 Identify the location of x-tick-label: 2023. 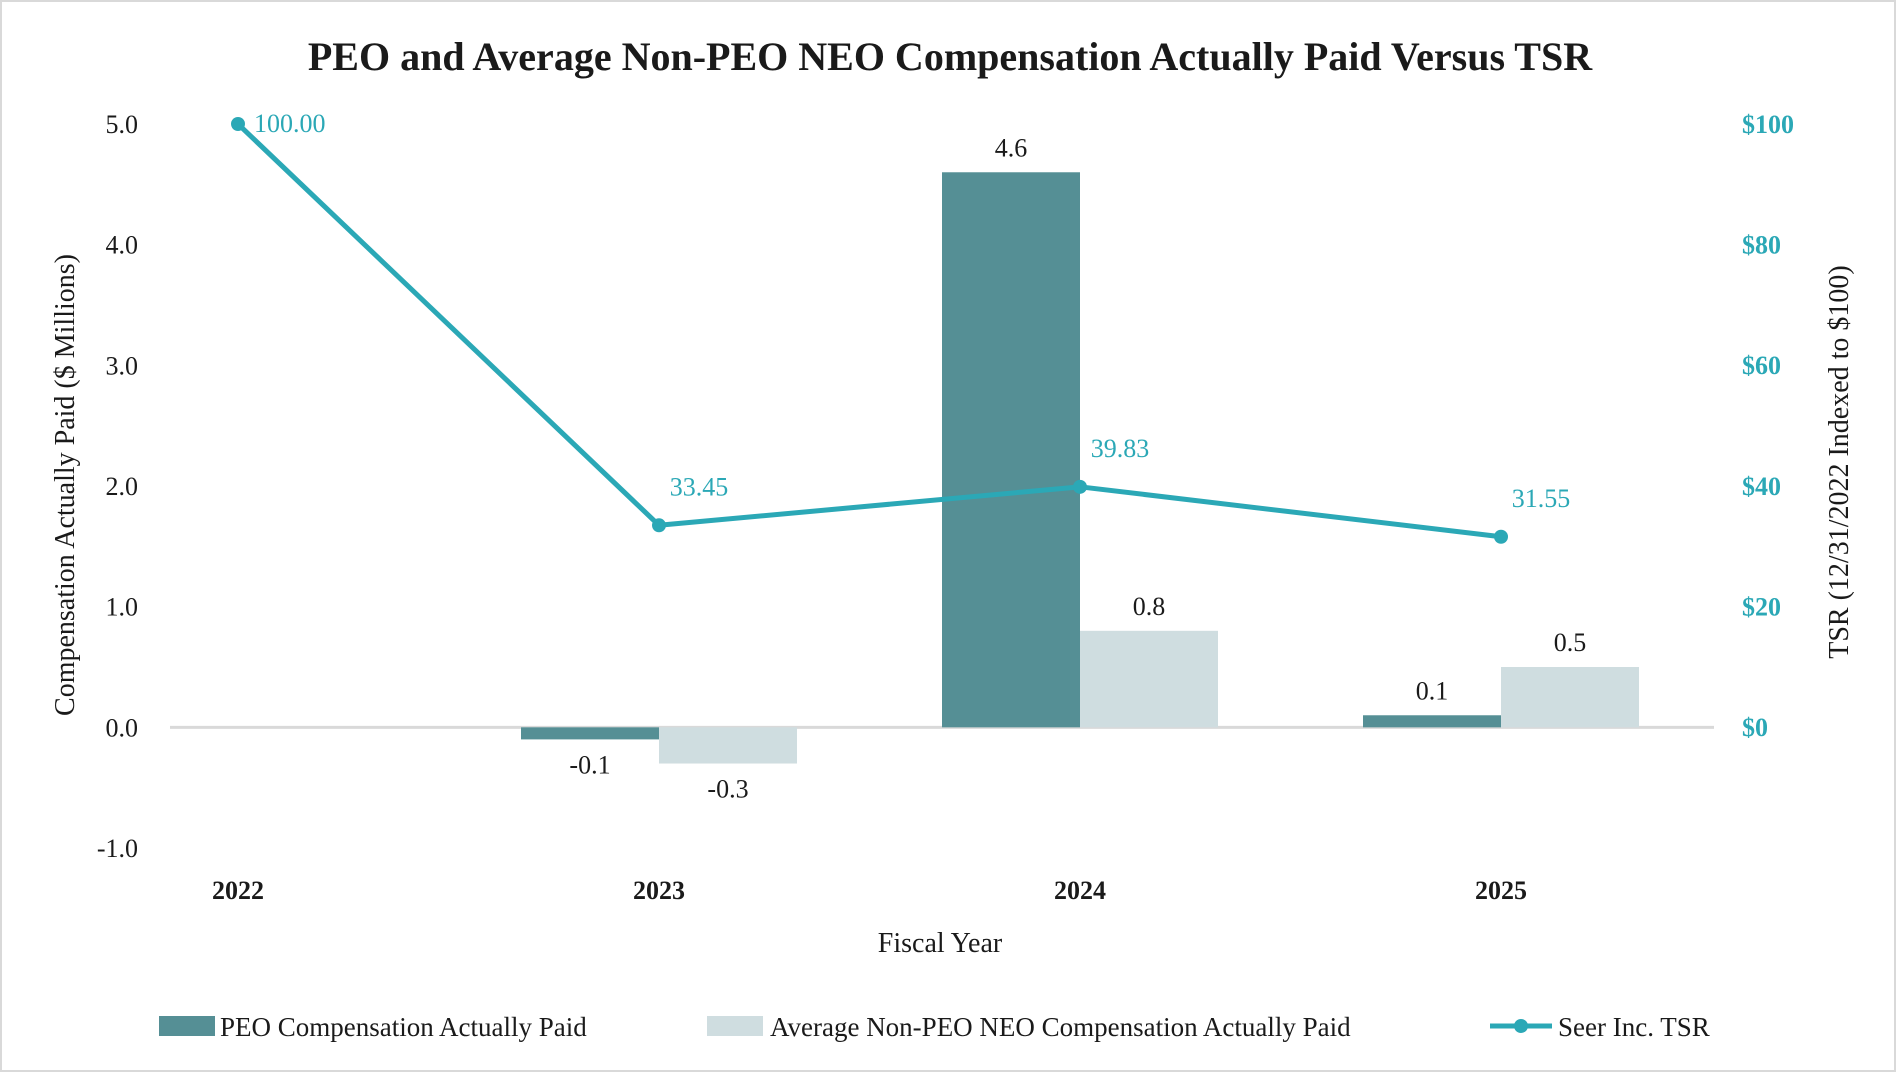
(659, 890).